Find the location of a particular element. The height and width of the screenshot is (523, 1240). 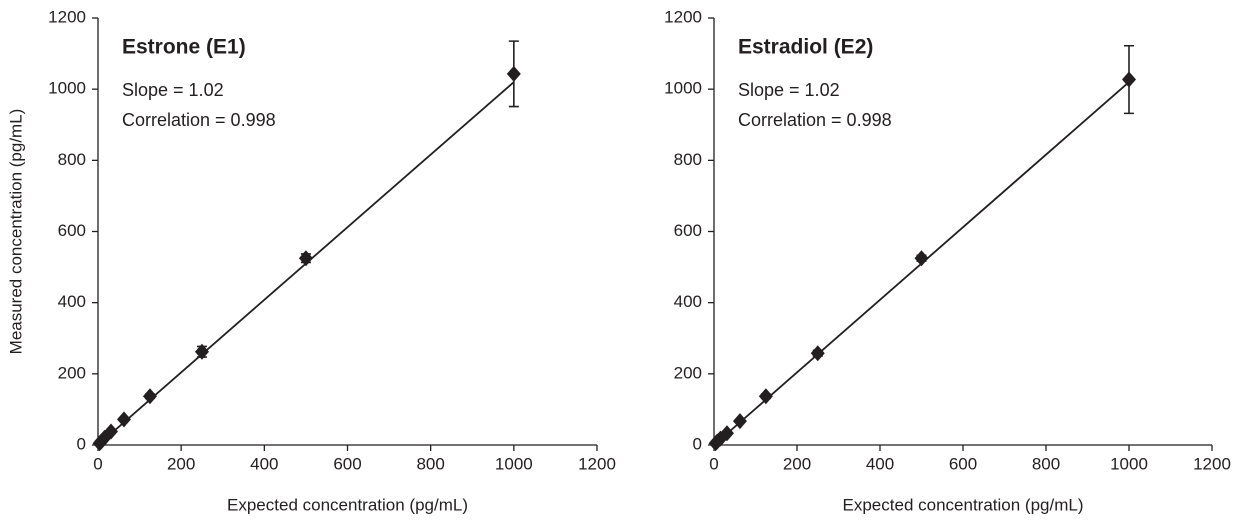

chart-title: Estrone (E1) is located at coordinates (184, 47).